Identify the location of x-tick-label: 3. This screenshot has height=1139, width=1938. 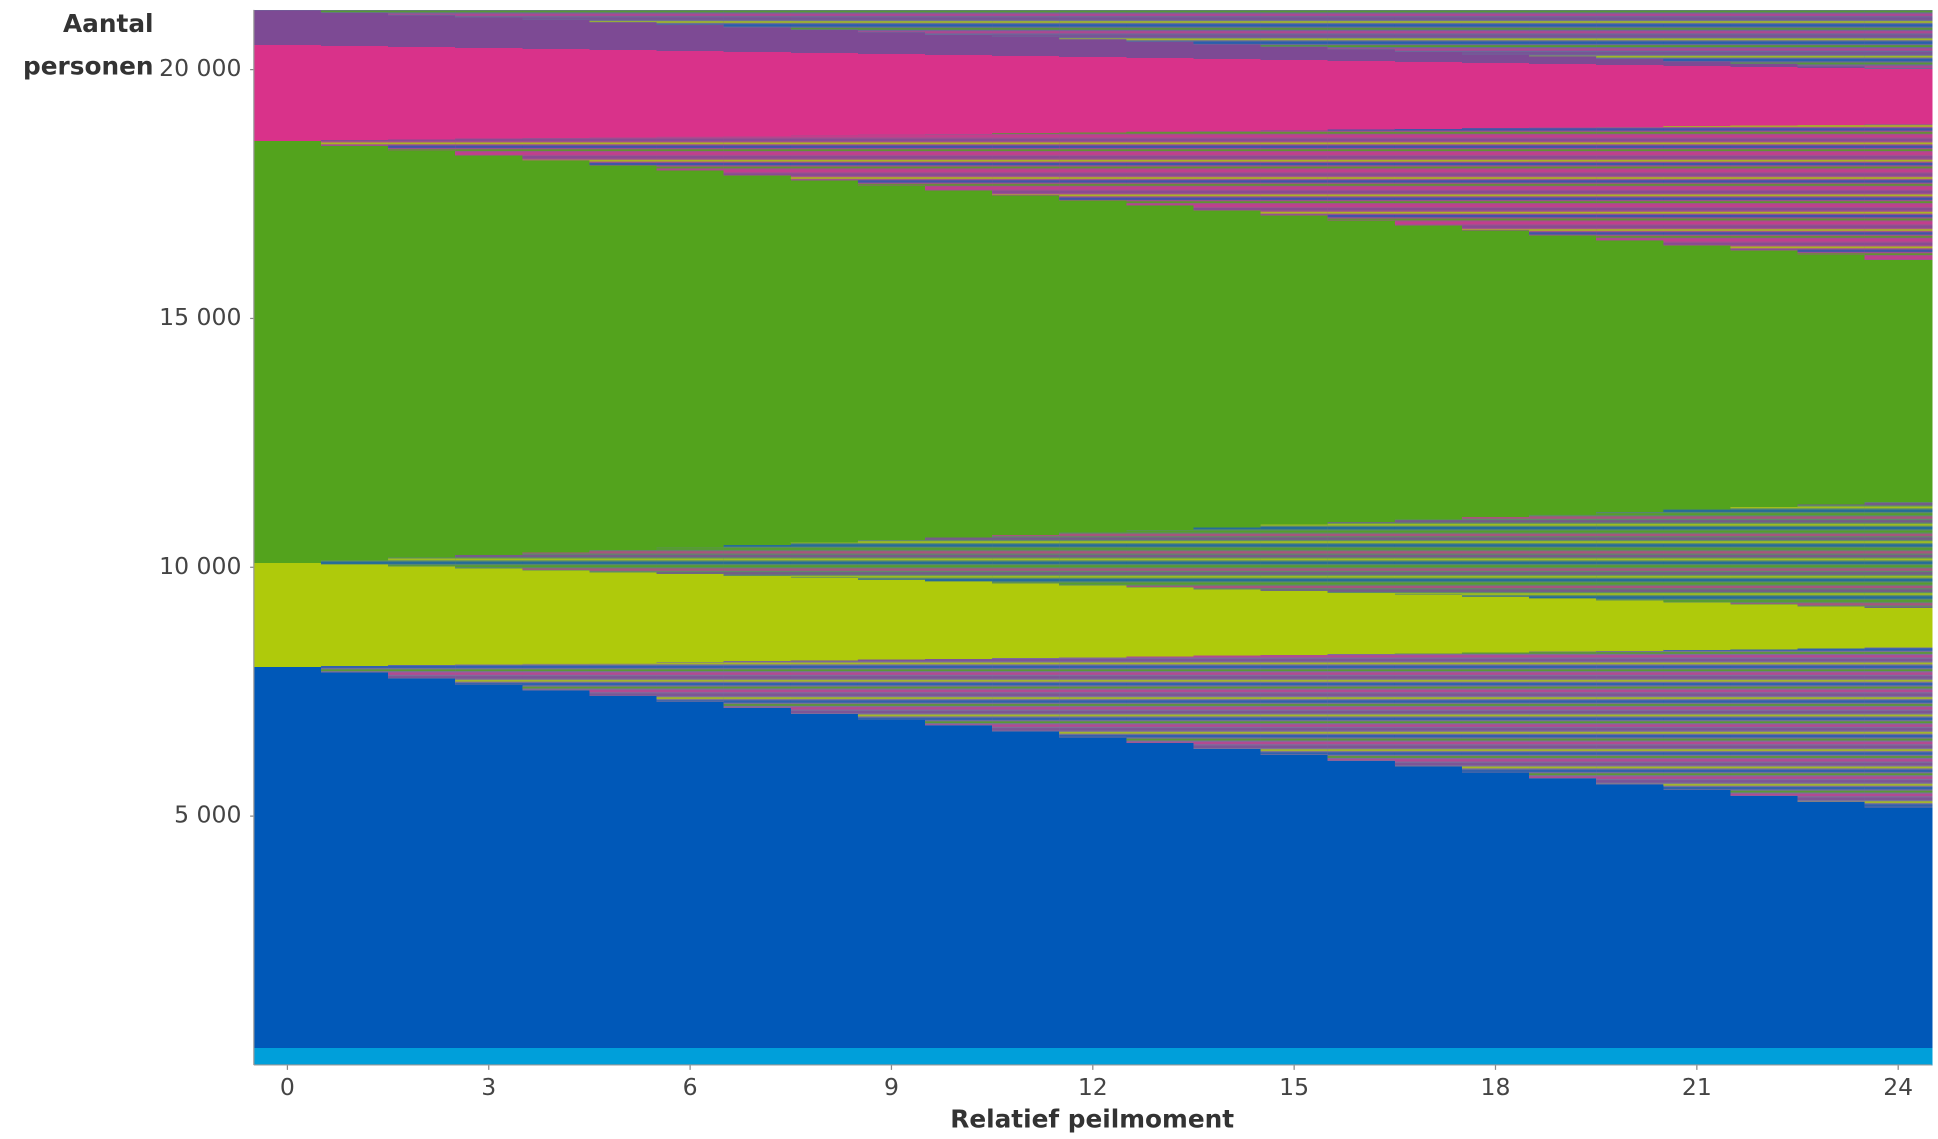
(488, 1087).